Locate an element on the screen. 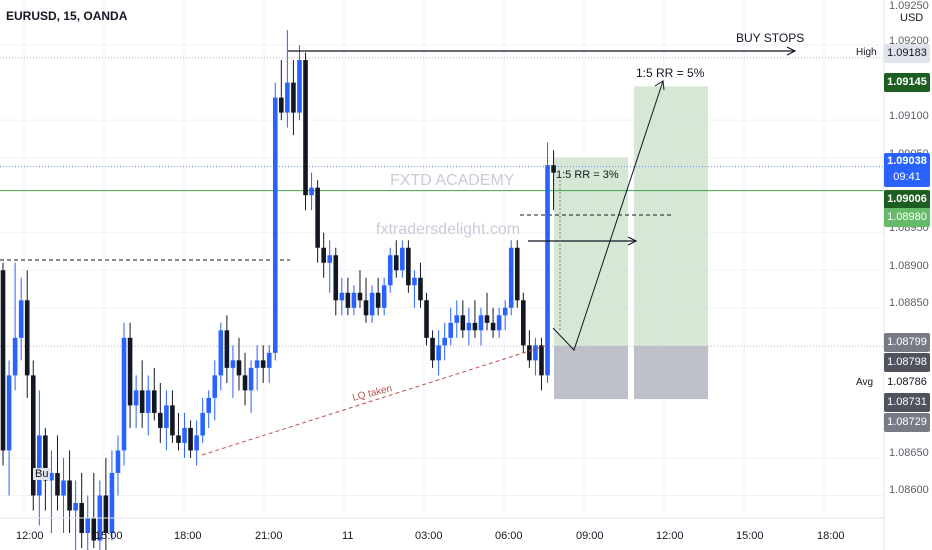 The height and width of the screenshot is (550, 932). lq-trendline is located at coordinates (373, 400).